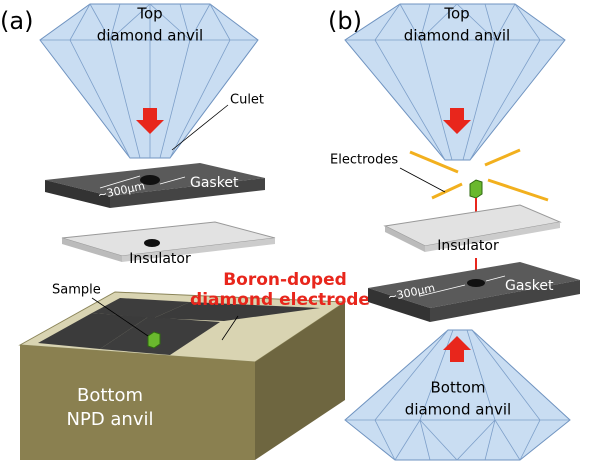 The image size is (595, 465). I want to click on bottom-anvil-b, so click(457, 395).